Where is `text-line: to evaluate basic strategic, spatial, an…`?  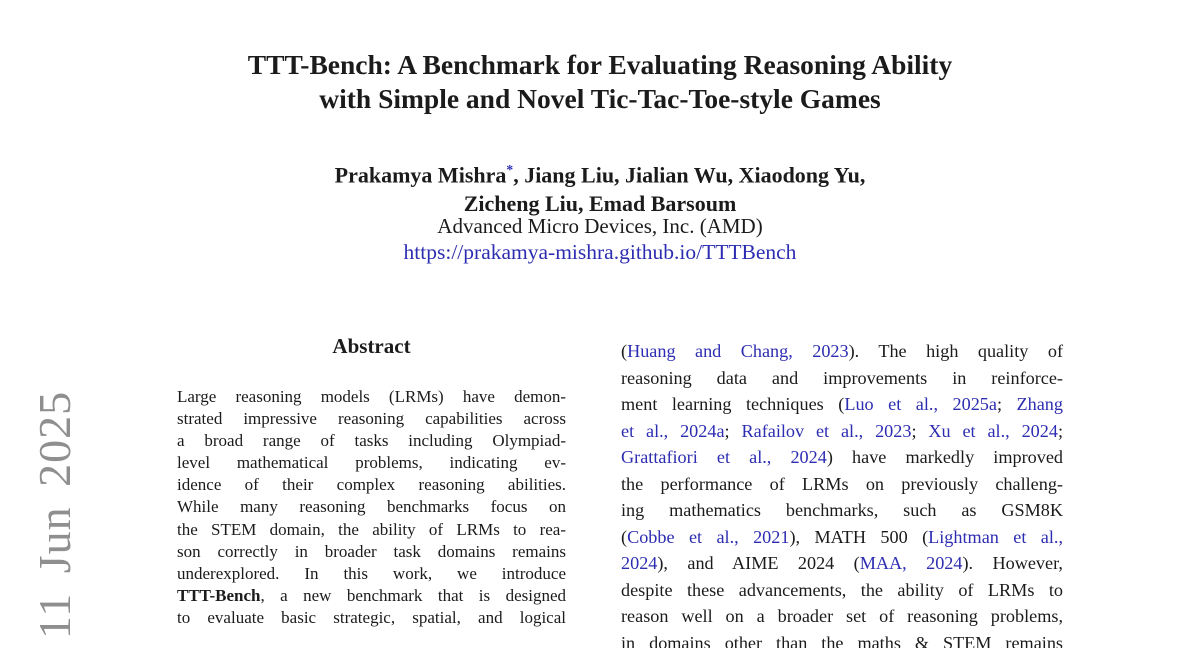
text-line: to evaluate basic strategic, spatial, an… is located at coordinates (371, 618).